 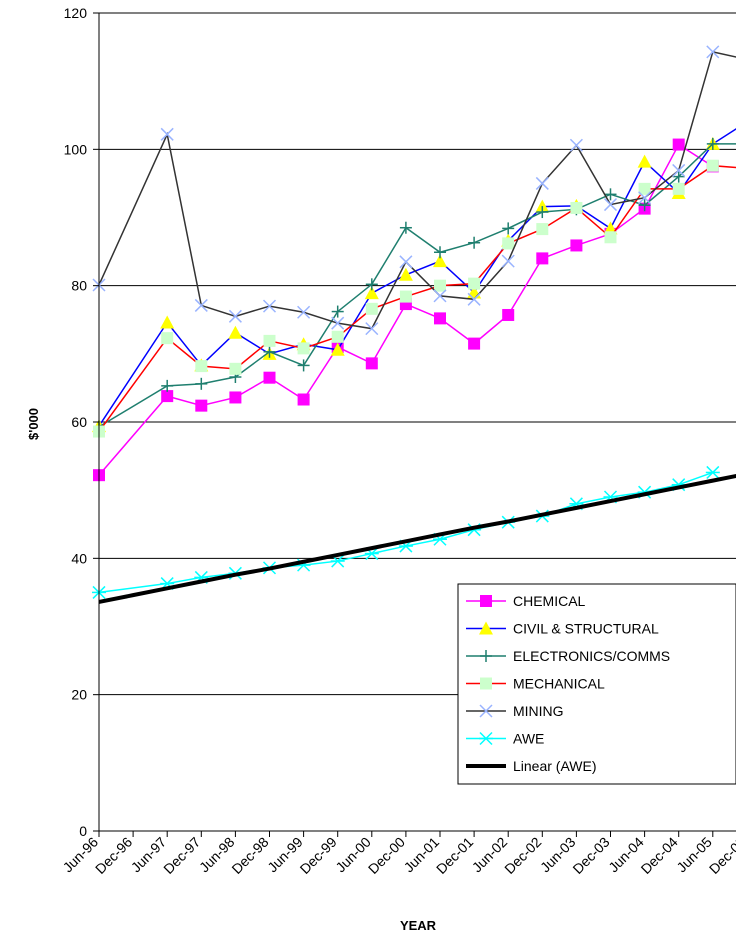 I want to click on legend-item: CIVIL & STRUCTURAL, so click(x=562, y=629).